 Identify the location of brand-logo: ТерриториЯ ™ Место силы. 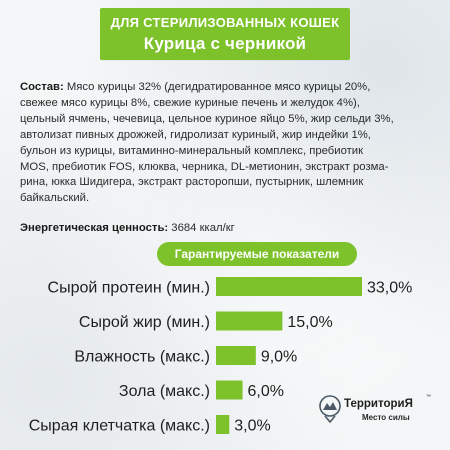
(379, 410).